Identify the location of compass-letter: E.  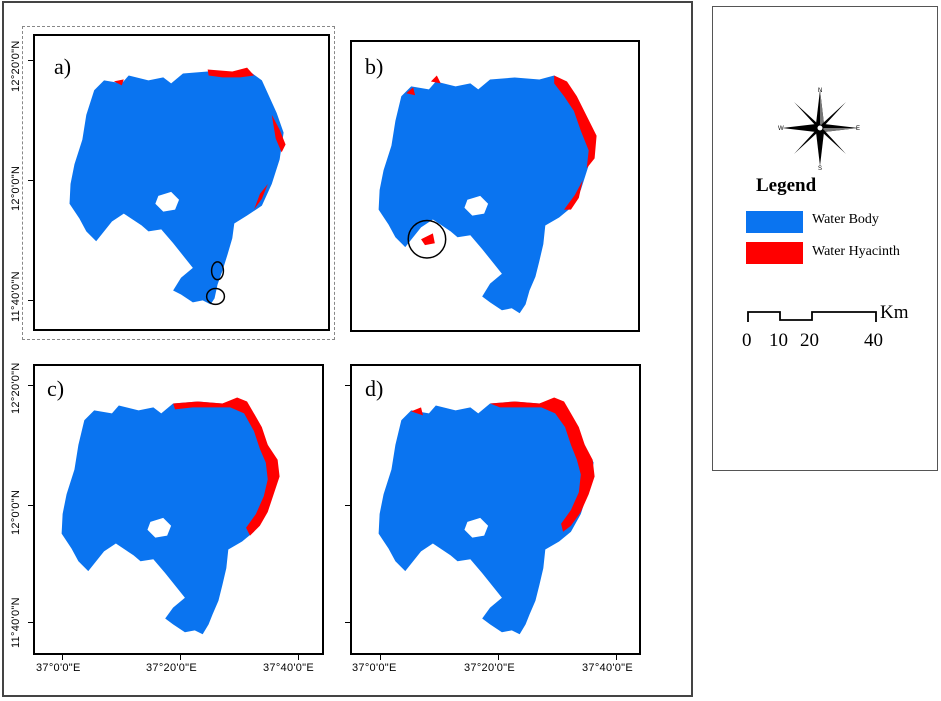
(858, 129).